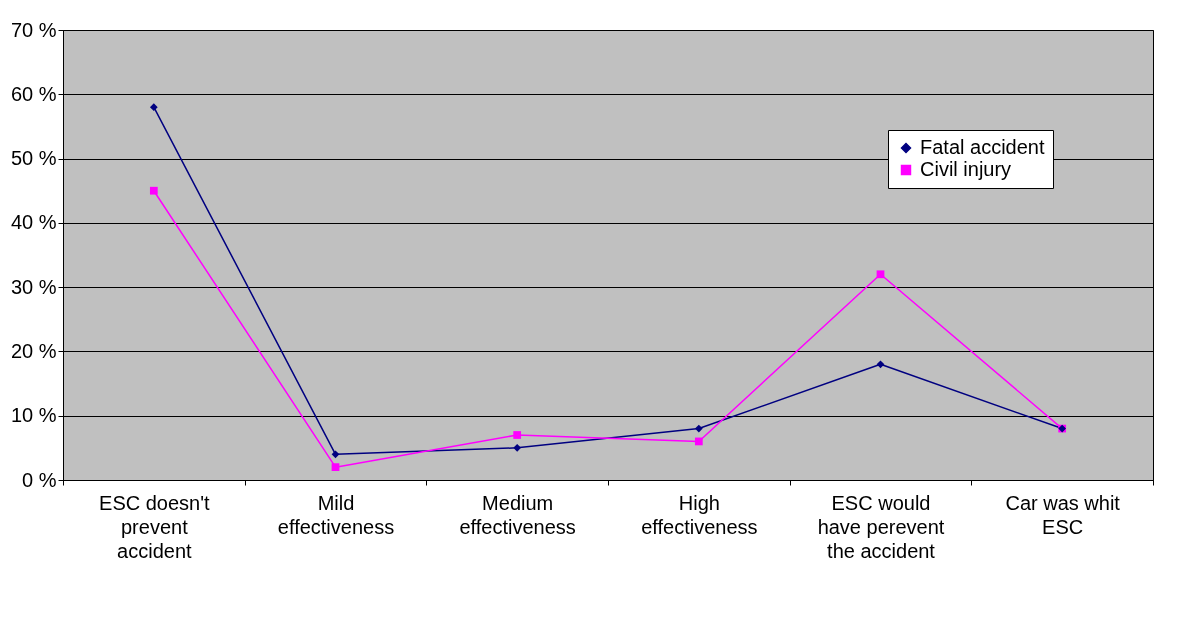  What do you see at coordinates (33, 29) in the screenshot?
I see `y-tick-label: 70 %` at bounding box center [33, 29].